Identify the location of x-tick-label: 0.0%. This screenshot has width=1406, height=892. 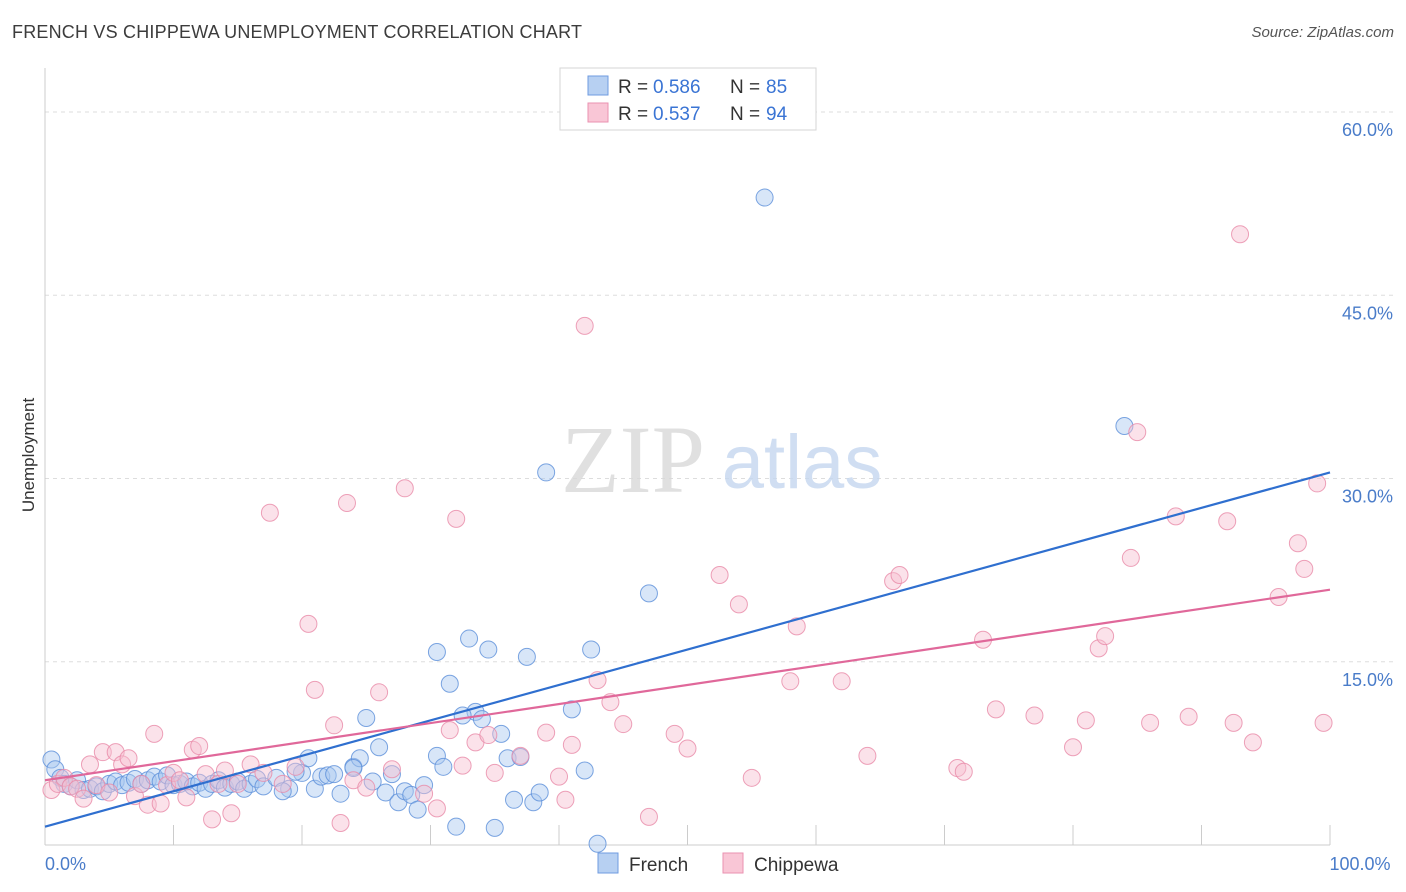
(65, 864).